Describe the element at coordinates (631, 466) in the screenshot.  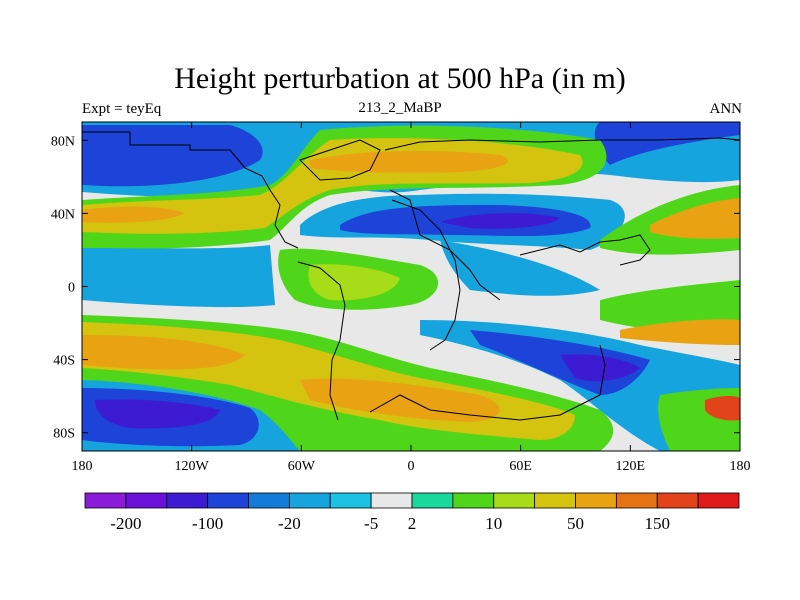
I see `x-tick-label: 120E` at that location.